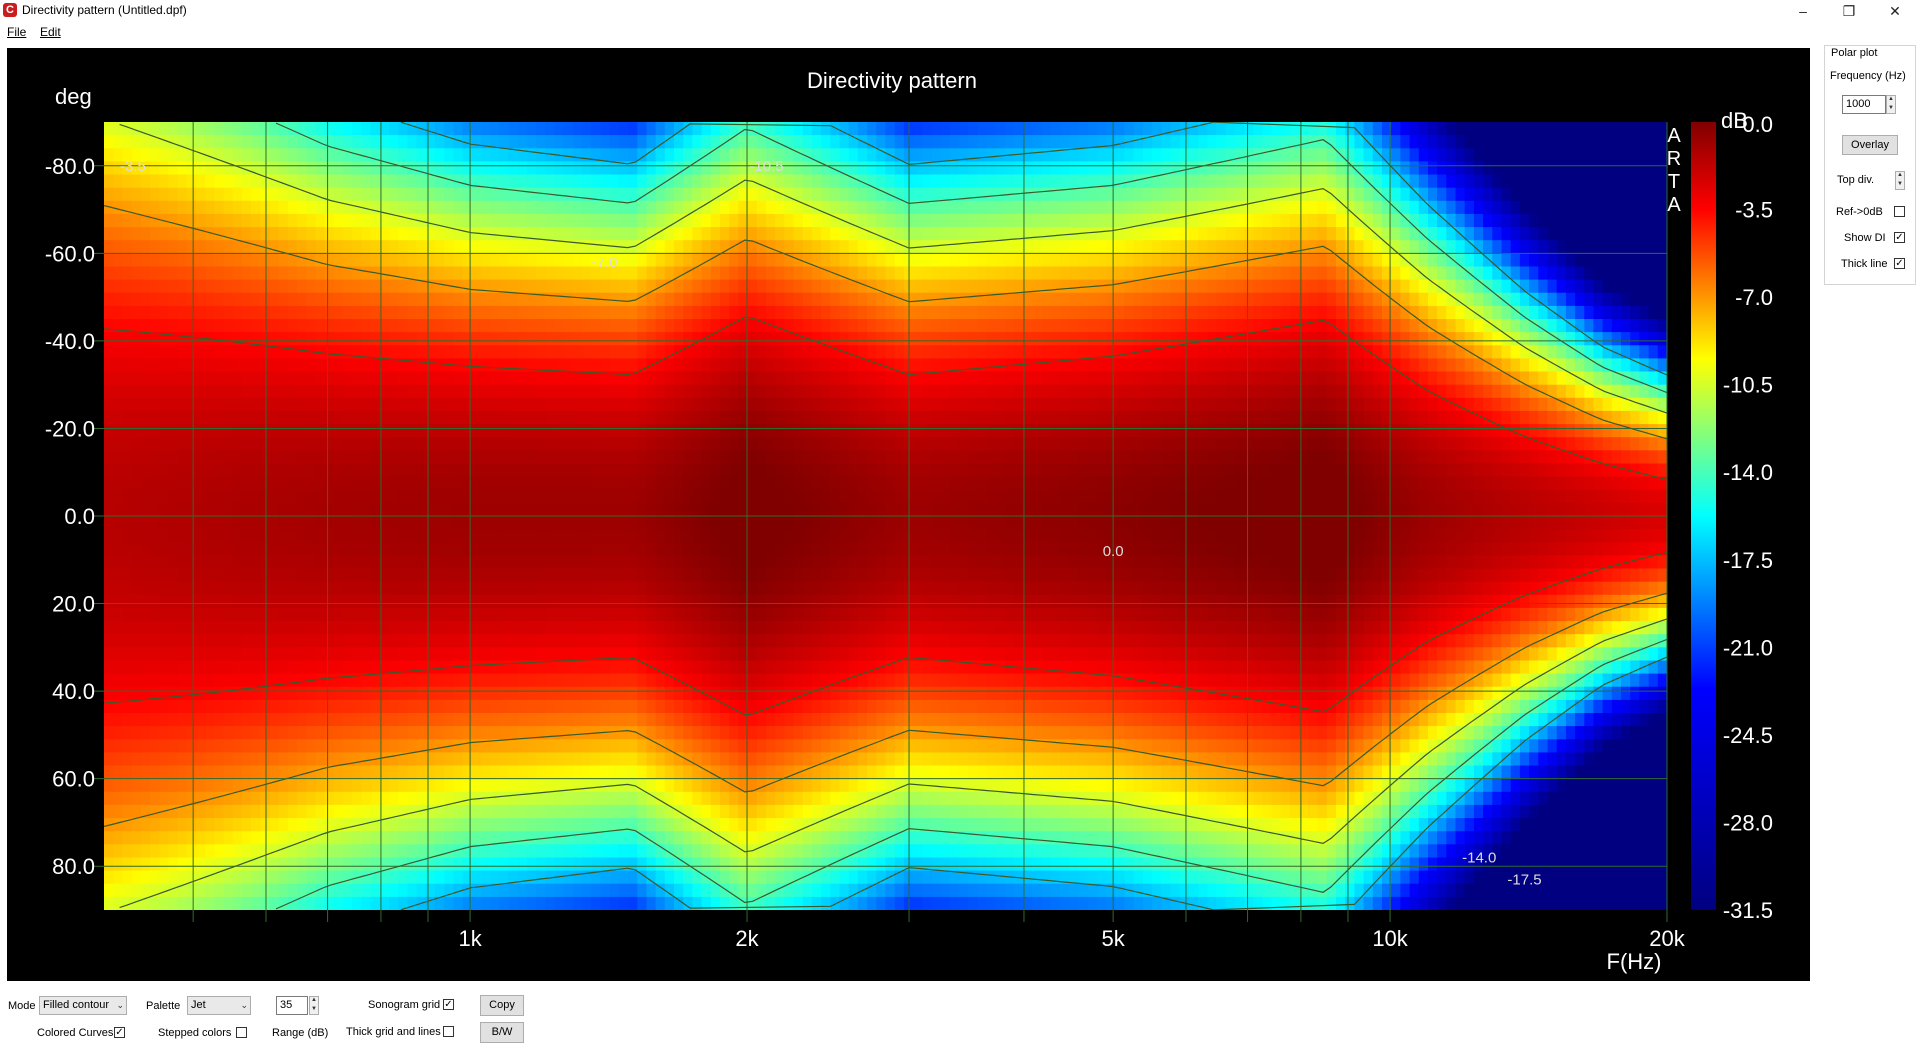  Describe the element at coordinates (50, 32) in the screenshot. I see `menu-edit: Edit` at that location.